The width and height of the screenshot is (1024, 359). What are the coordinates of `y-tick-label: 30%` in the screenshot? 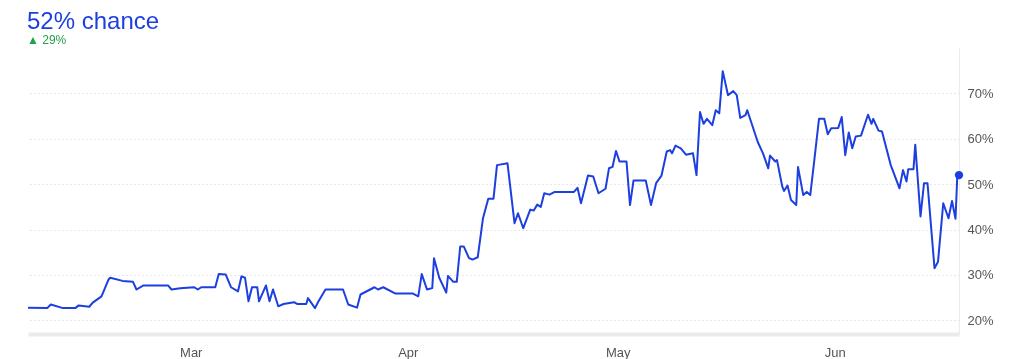 It's located at (980, 275).